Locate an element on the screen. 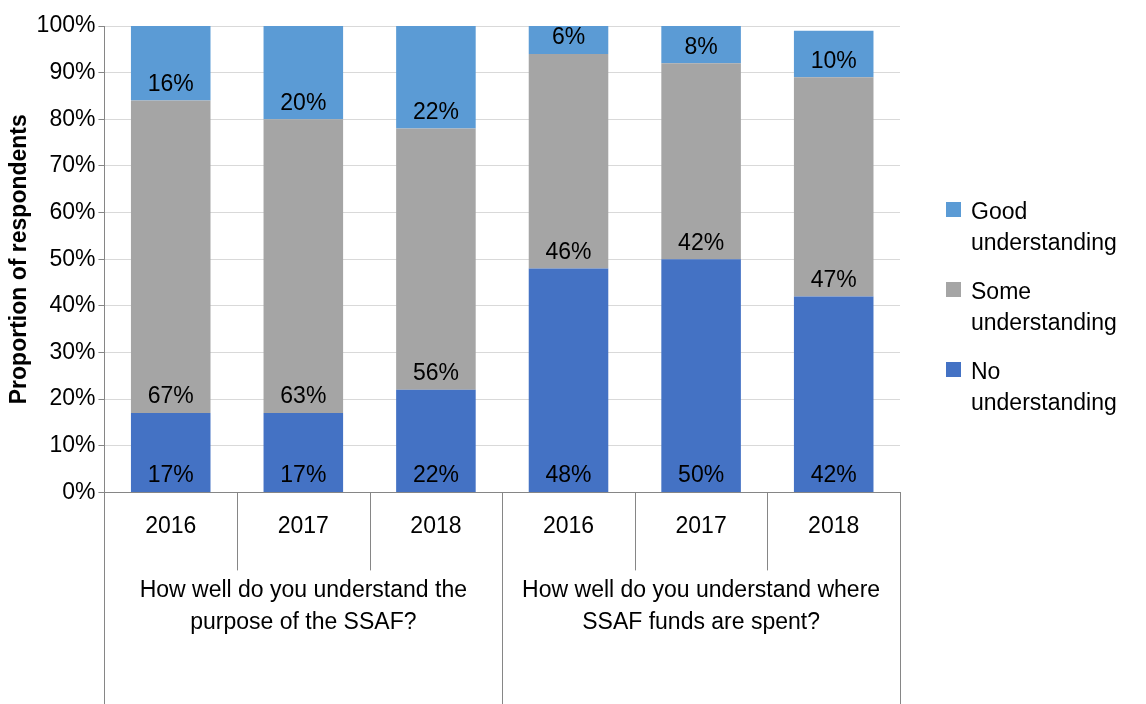  data-label: 8% is located at coordinates (701, 45).